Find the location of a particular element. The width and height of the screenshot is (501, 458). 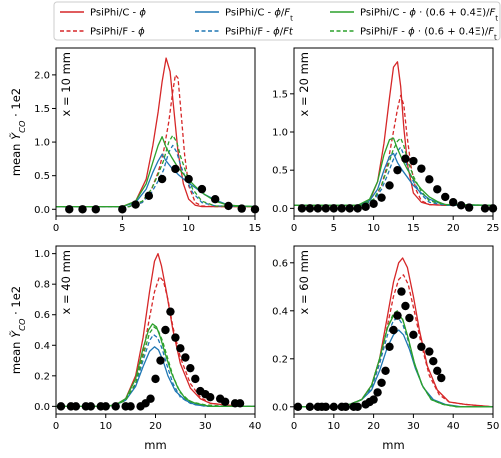

x-tick-label: 30 is located at coordinates (413, 426).